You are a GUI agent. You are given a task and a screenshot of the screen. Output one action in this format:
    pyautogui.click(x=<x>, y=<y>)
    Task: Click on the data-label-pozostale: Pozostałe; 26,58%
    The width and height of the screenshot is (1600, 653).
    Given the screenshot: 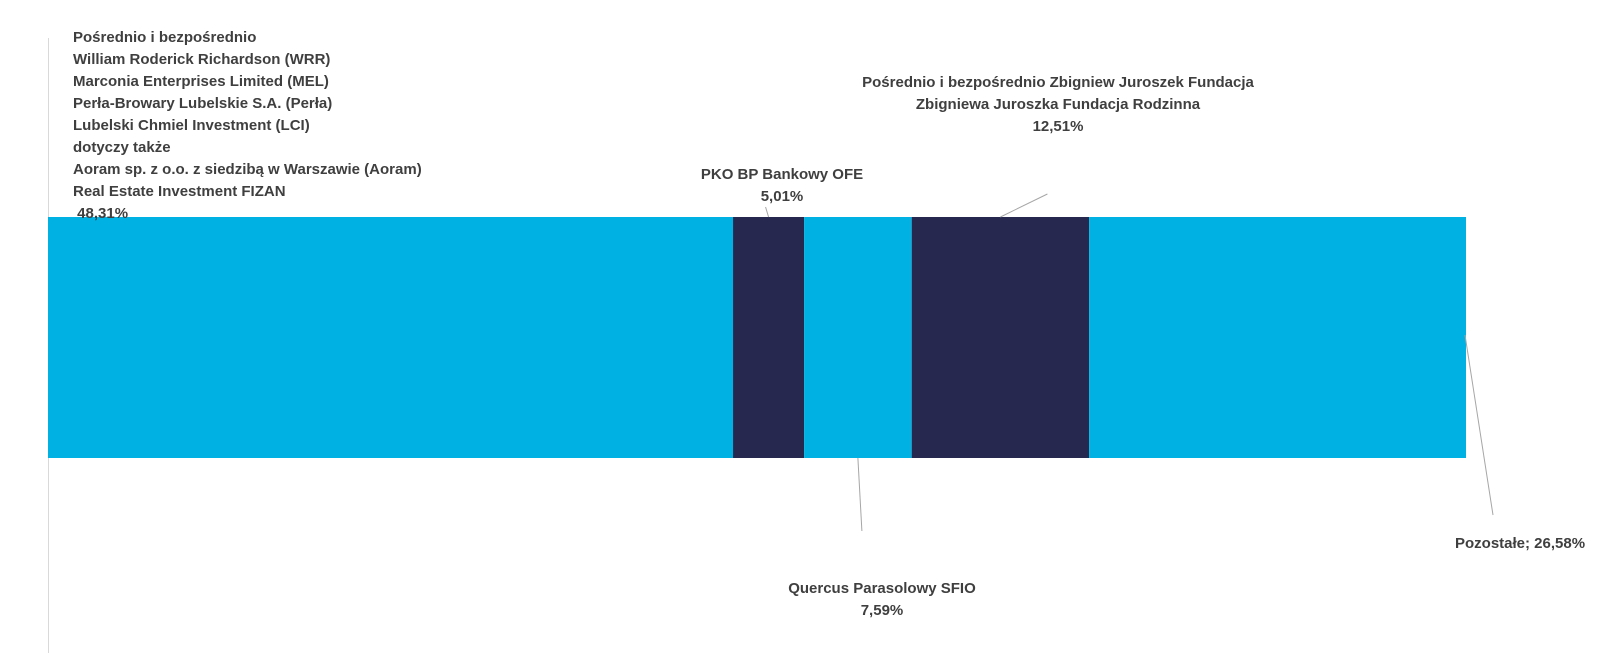 What is the action you would take?
    pyautogui.click(x=1520, y=544)
    